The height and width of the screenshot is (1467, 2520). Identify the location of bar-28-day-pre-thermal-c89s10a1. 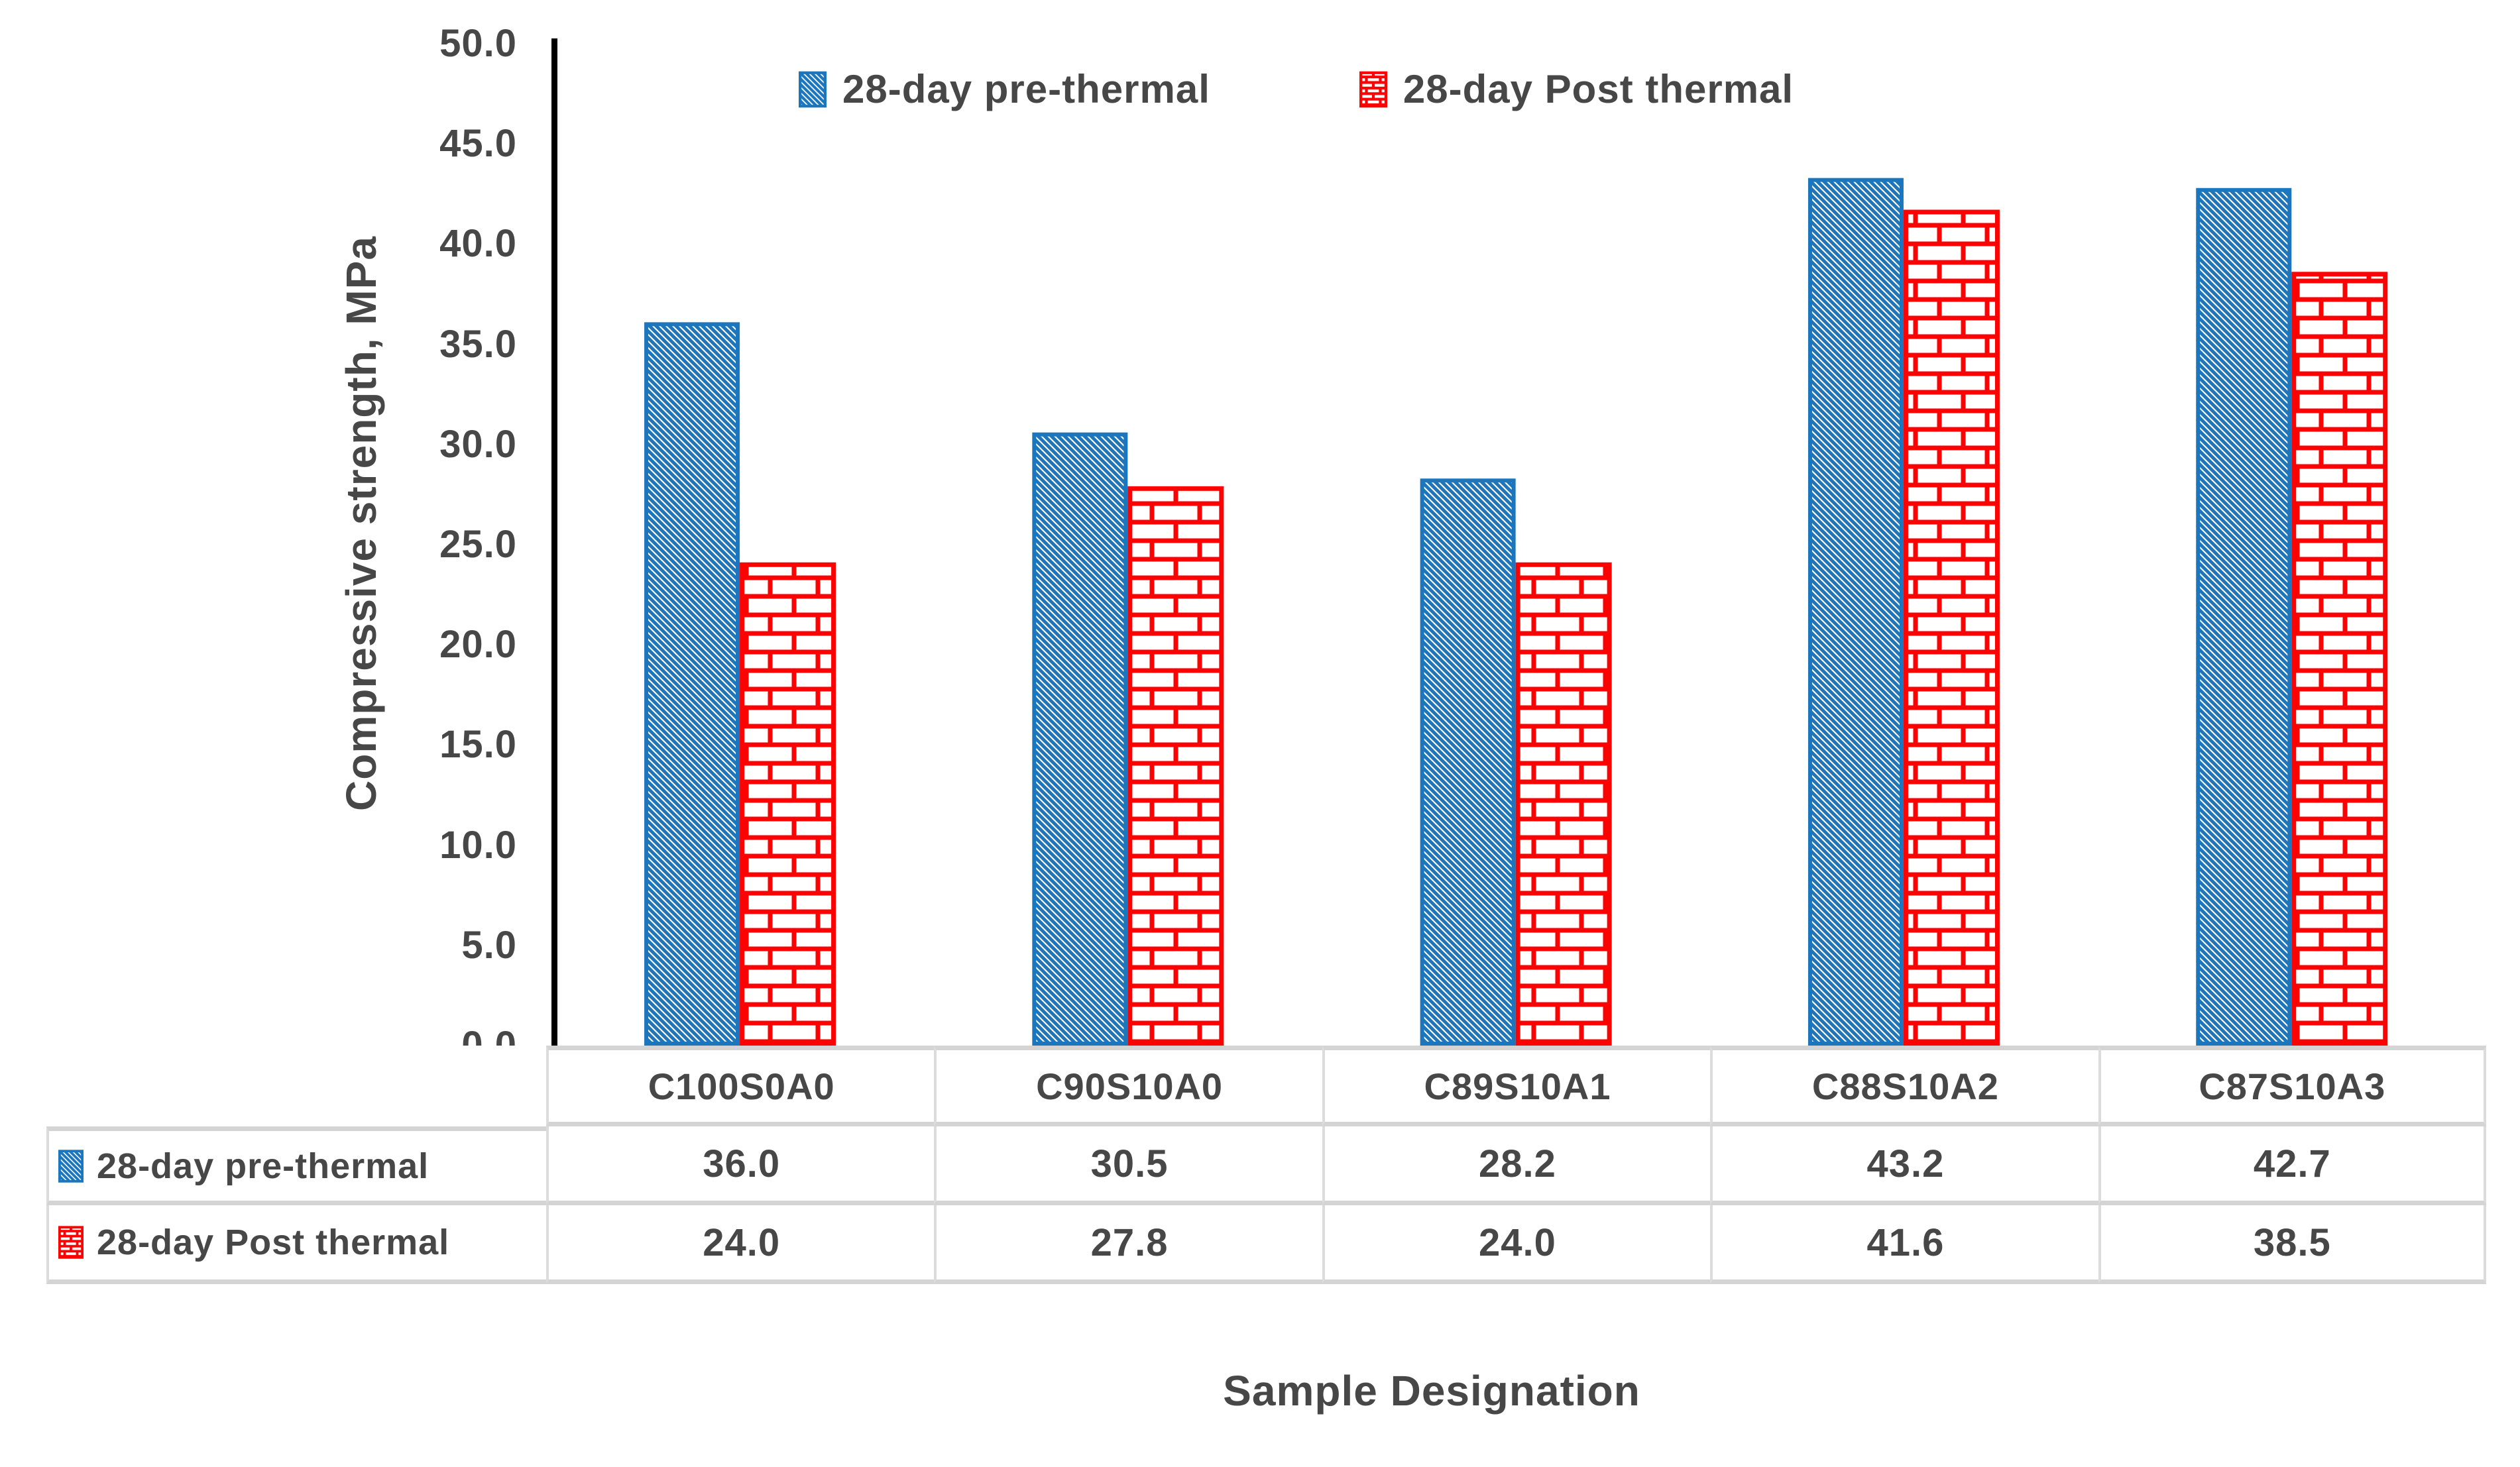
(1468, 762).